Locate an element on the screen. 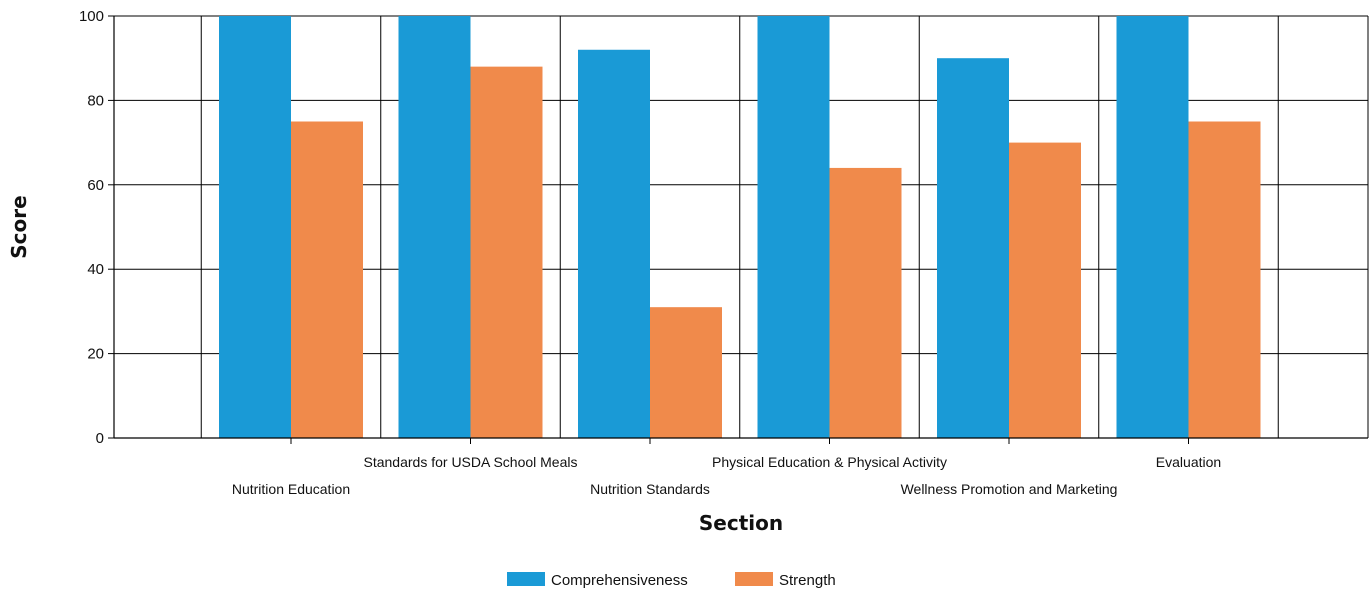 The height and width of the screenshot is (594, 1372). bar-strength-standards-for-usda-school-meals is located at coordinates (506, 252).